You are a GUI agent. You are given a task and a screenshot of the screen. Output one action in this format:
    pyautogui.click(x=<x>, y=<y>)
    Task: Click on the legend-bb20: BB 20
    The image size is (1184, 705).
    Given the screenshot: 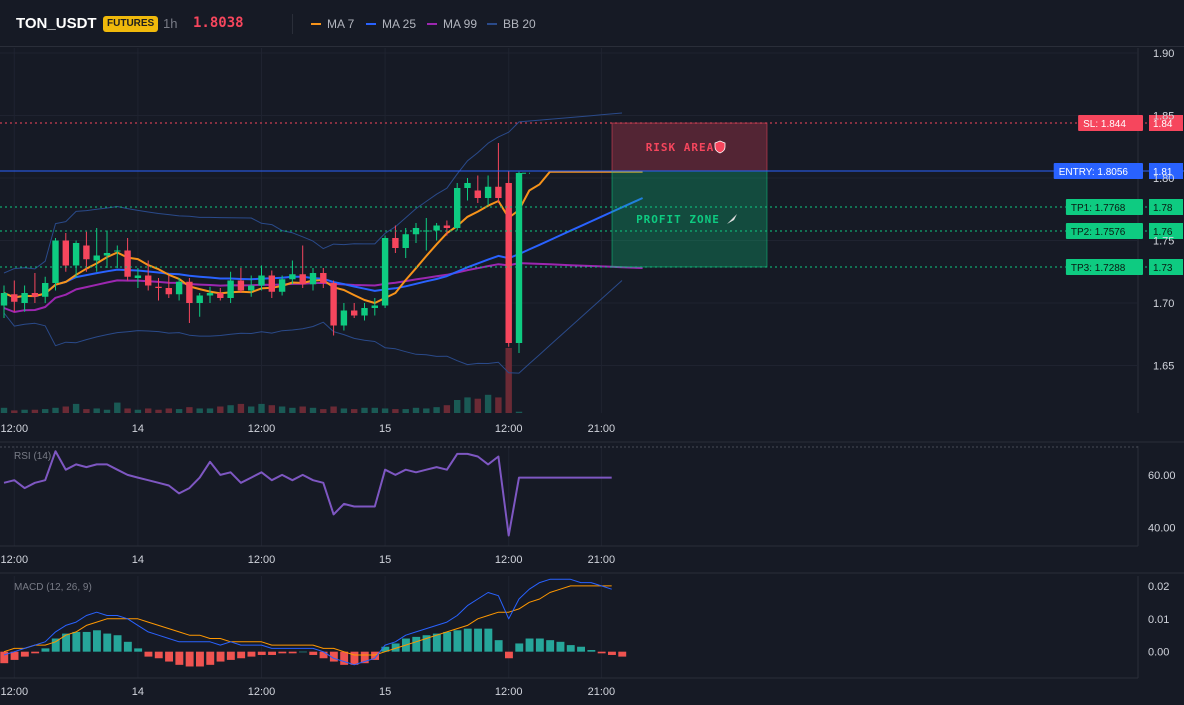 What is the action you would take?
    pyautogui.click(x=511, y=24)
    